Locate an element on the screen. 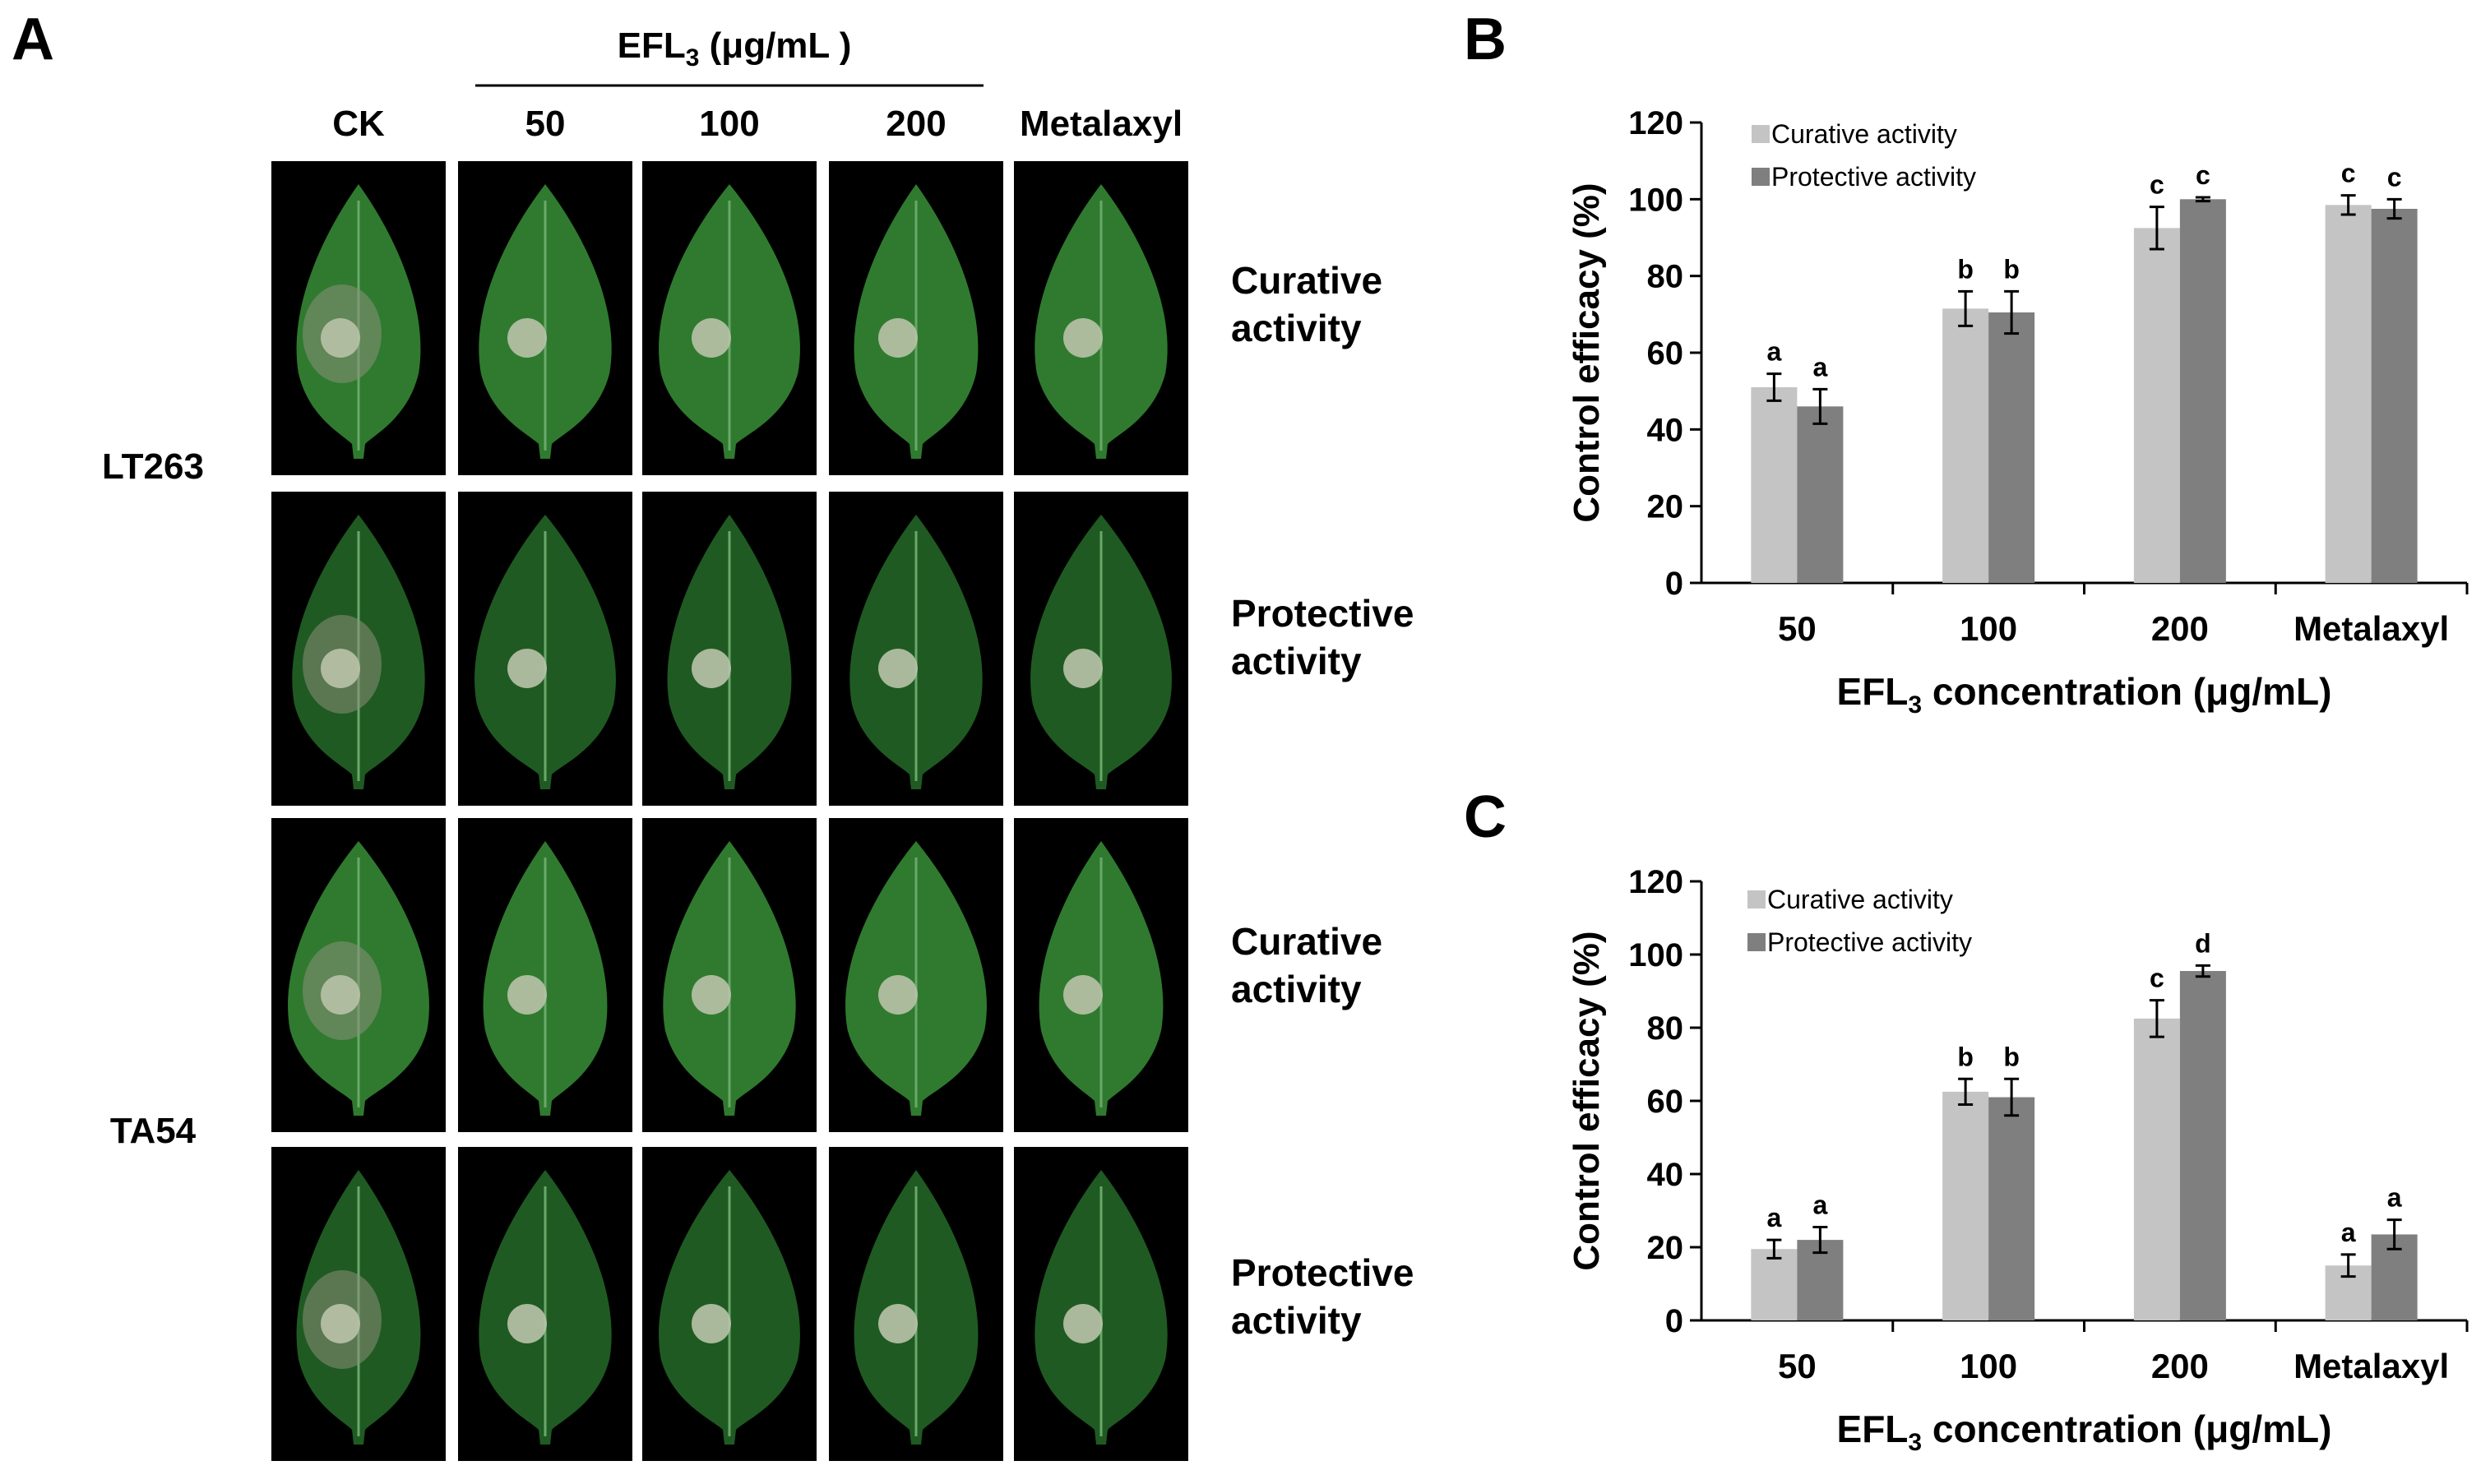 This screenshot has width=2481, height=1484. y-tick-label: 0 is located at coordinates (1674, 1321).